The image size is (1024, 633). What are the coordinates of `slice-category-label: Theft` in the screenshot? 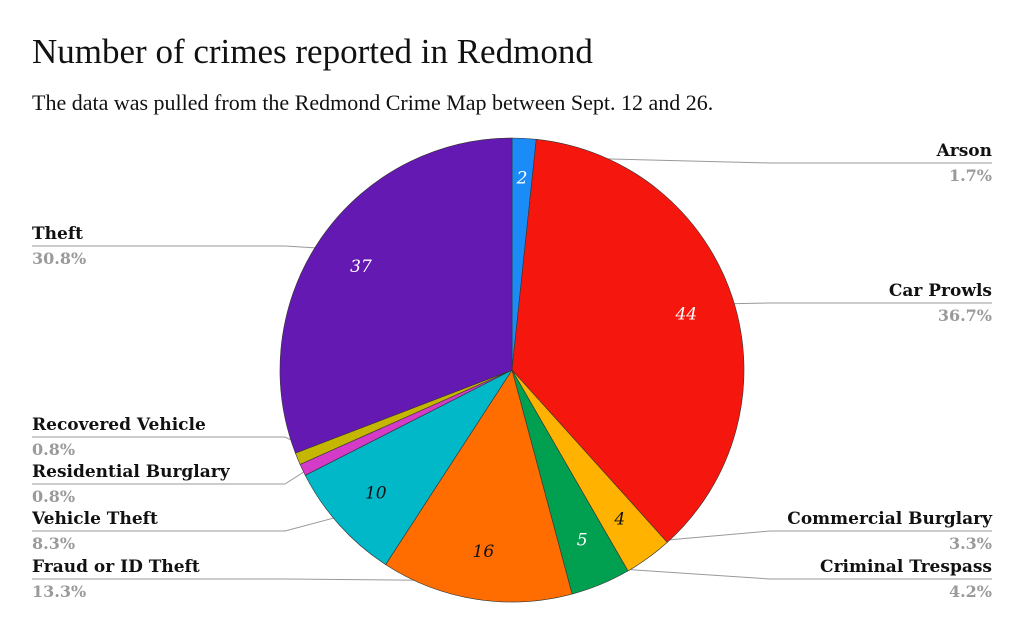 It's located at (57, 234).